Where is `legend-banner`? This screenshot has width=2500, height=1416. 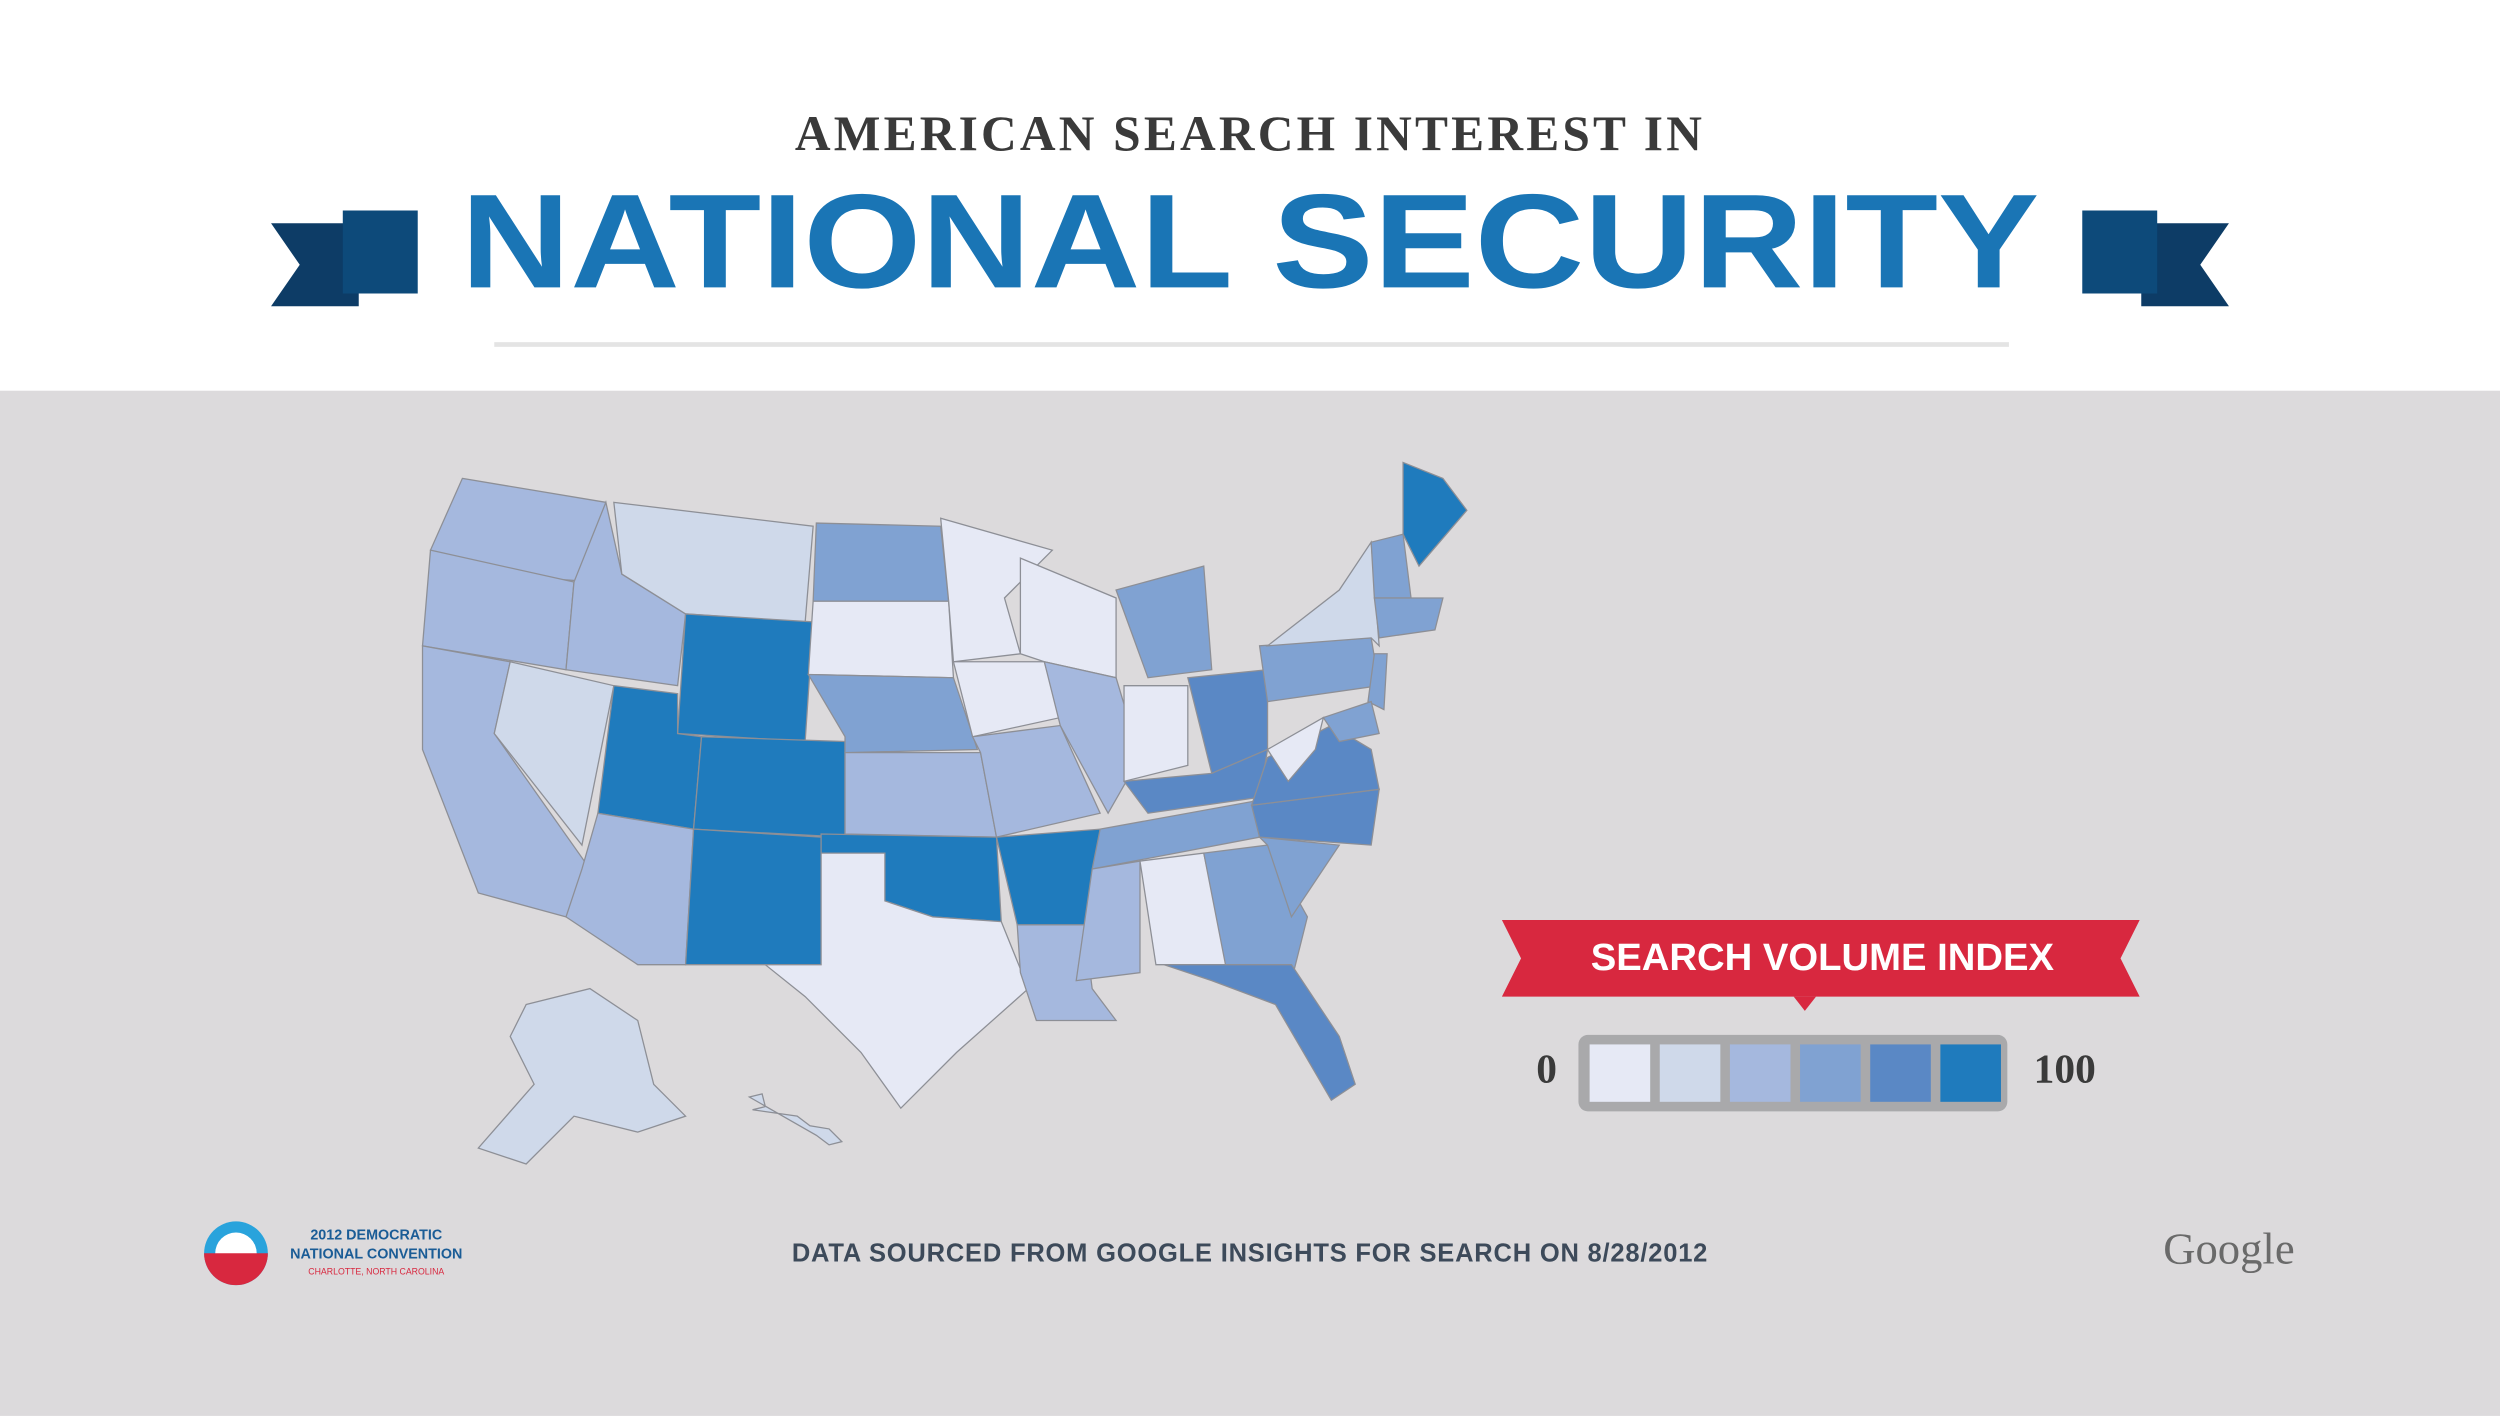
legend-banner is located at coordinates (1820, 958).